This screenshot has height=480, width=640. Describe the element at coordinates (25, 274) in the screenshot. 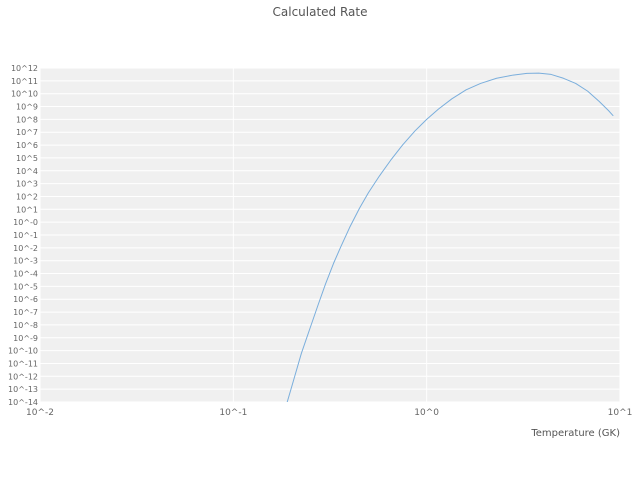

I see `y-tick-label: 10^-4` at that location.